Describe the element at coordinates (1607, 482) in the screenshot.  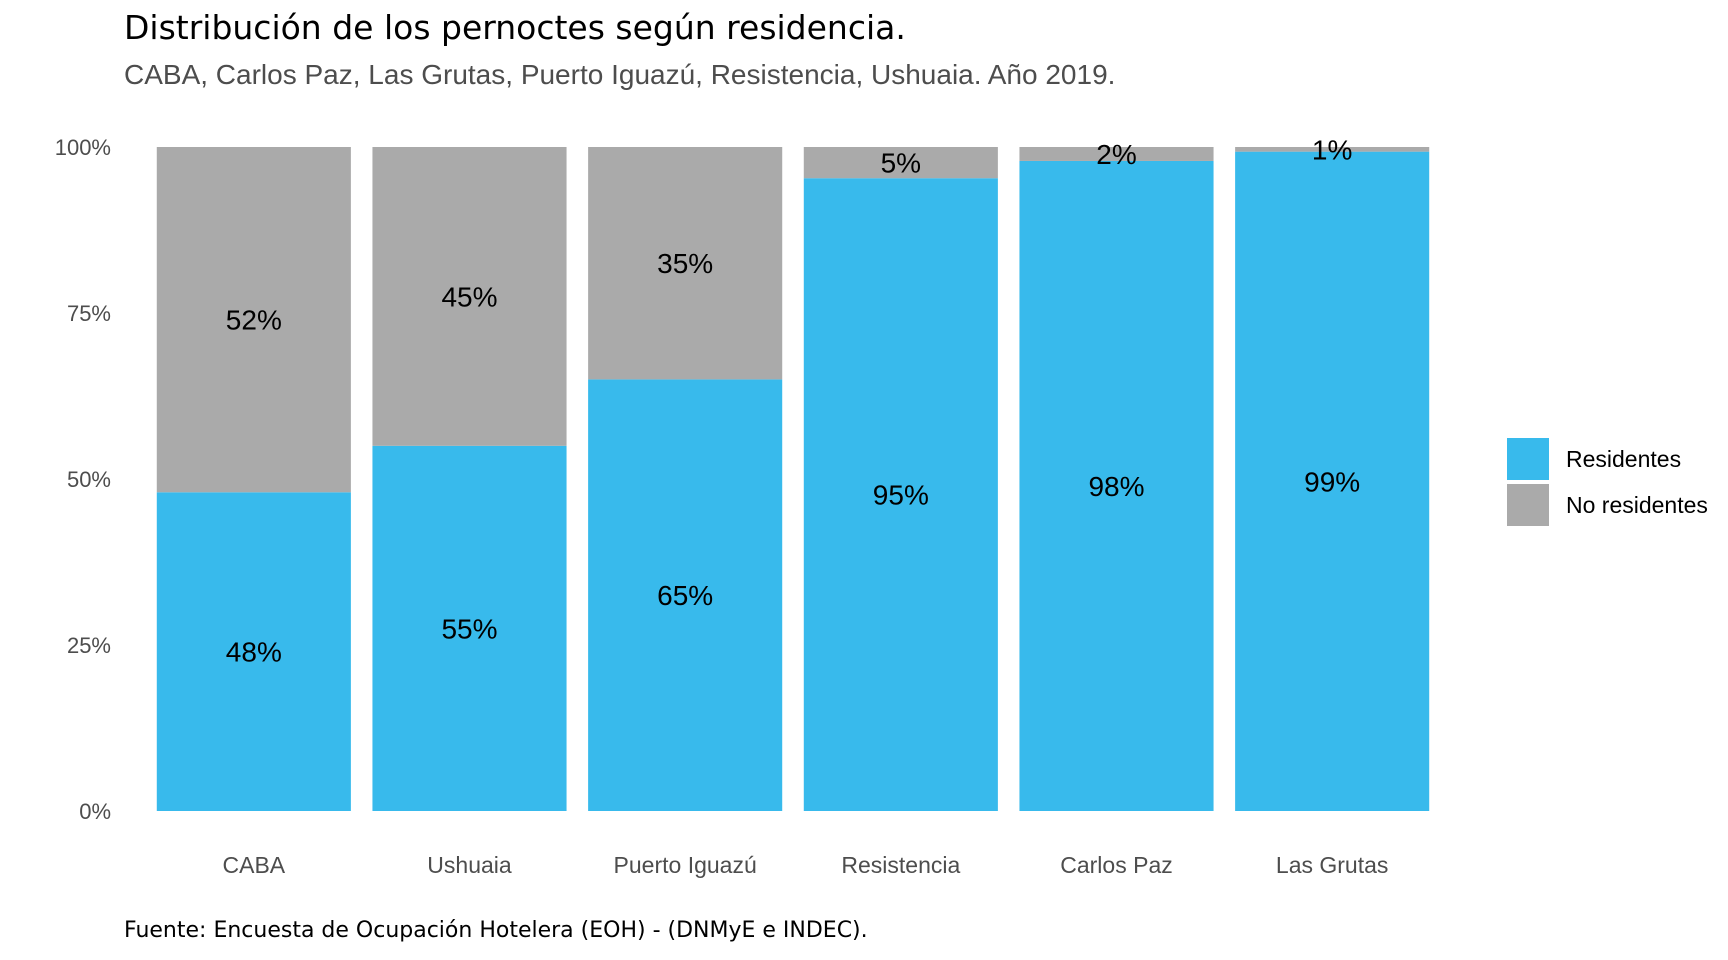
I see `legend: Residentes No residentes` at that location.